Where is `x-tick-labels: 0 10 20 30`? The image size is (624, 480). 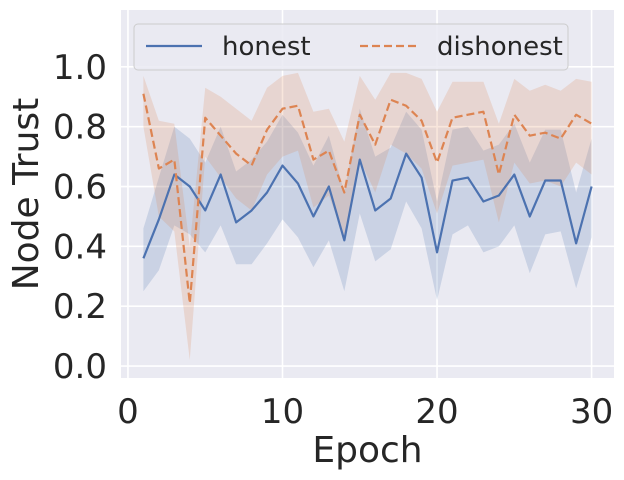 x-tick-labels: 0 10 20 30 is located at coordinates (365, 412).